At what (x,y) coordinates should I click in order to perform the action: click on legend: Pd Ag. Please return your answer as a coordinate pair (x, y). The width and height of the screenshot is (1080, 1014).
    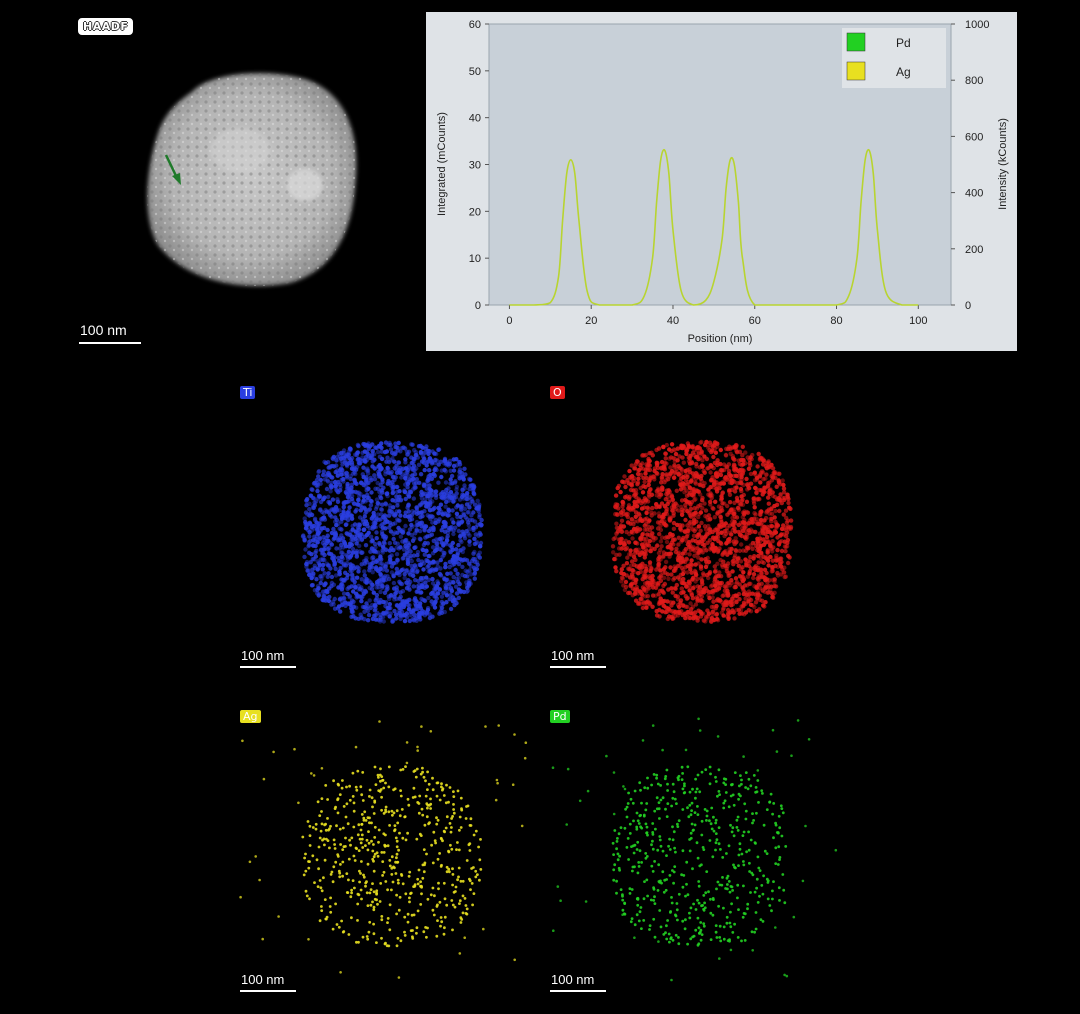
    Looking at the image, I should click on (894, 58).